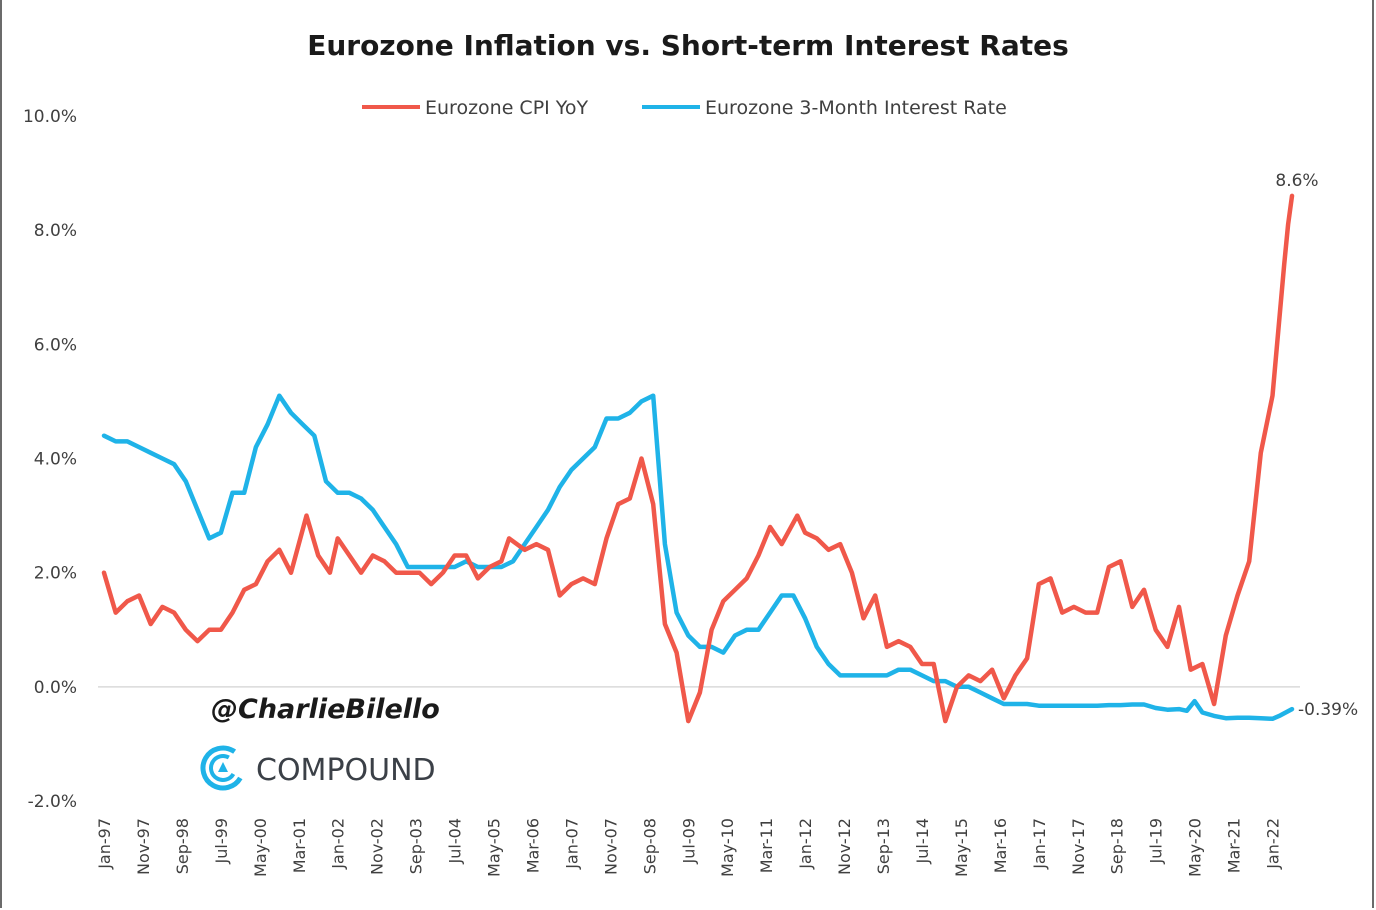  Describe the element at coordinates (182, 846) in the screenshot. I see `x-tick-label: Sep-98` at that location.